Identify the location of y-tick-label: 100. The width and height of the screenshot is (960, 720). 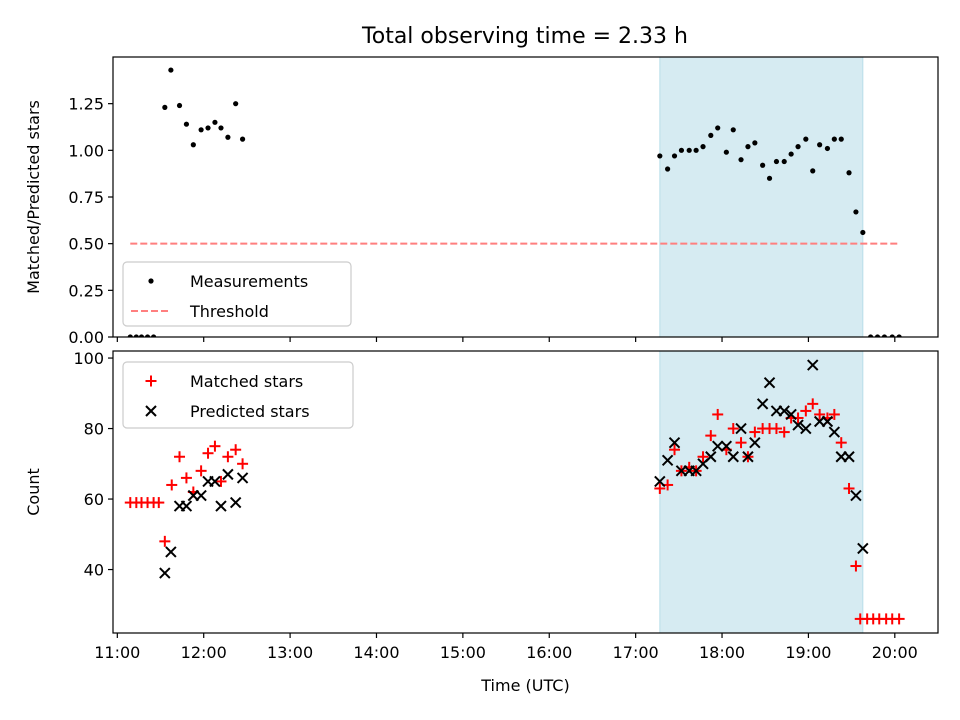
(88, 358).